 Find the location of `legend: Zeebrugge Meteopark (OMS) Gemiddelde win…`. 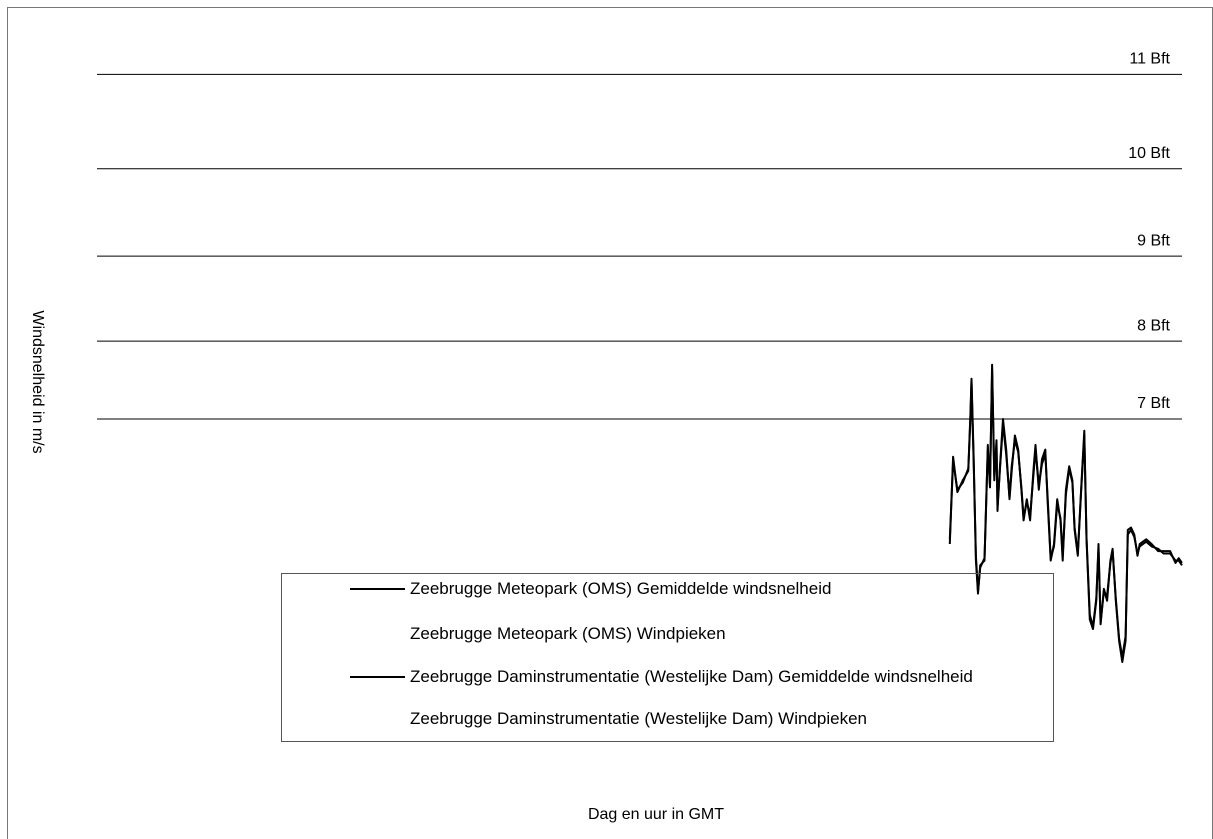

legend: Zeebrugge Meteopark (OMS) Gemiddelde win… is located at coordinates (667, 657).